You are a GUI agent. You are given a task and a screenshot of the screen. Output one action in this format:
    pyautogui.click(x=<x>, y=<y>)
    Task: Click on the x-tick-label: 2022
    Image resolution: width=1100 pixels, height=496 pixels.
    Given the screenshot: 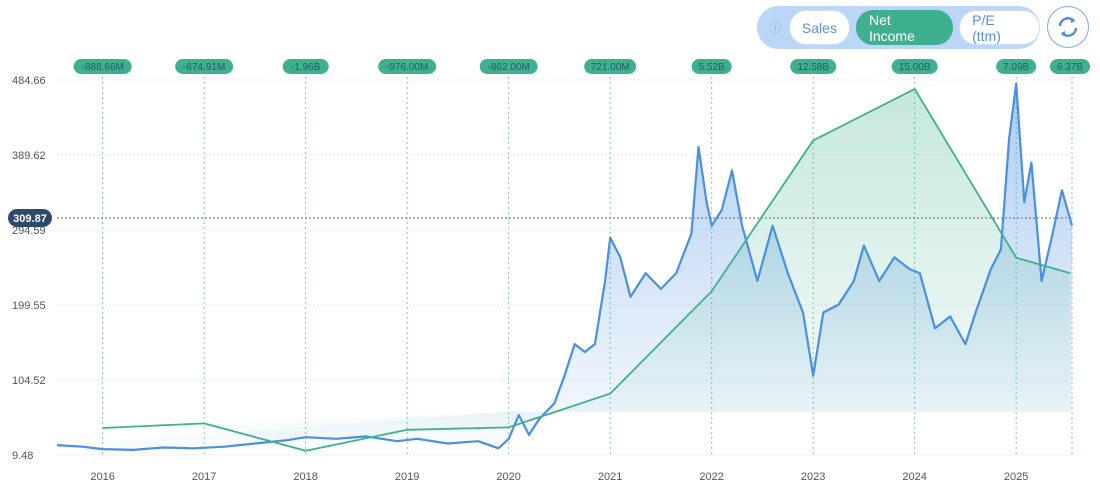 What is the action you would take?
    pyautogui.click(x=711, y=477)
    